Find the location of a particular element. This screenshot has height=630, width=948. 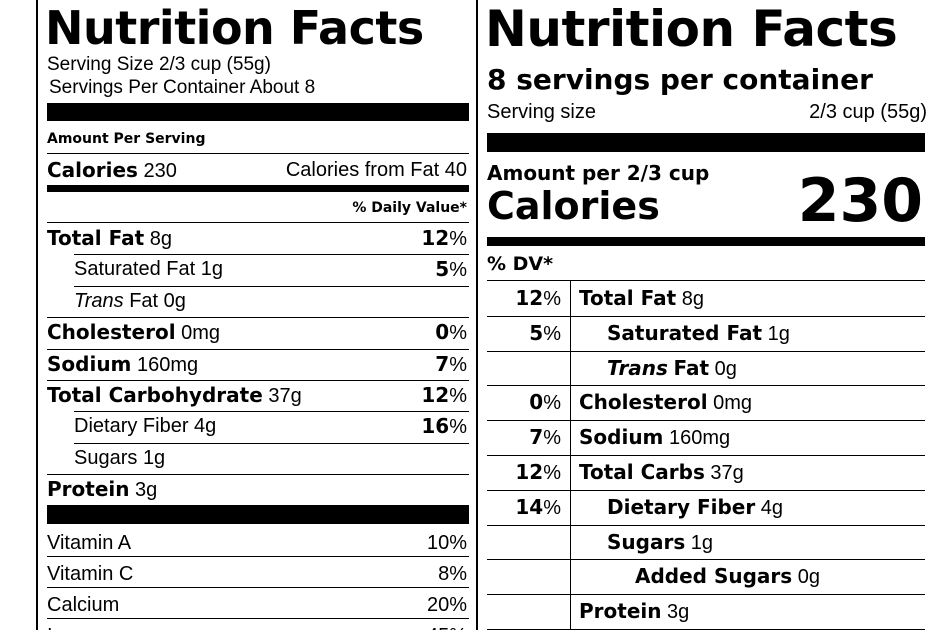

new-nutrient-name: Saturated Fat is located at coordinates (685, 332).